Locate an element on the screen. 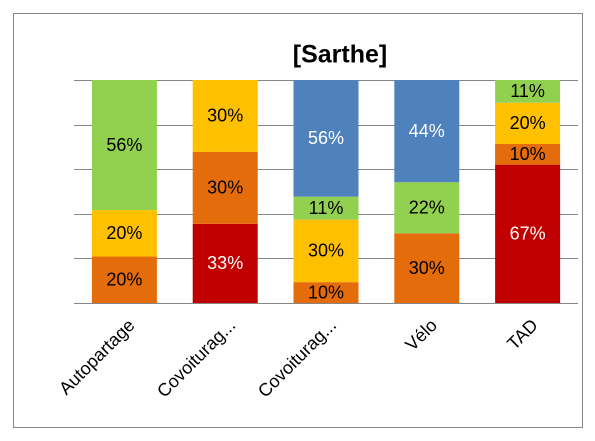 This screenshot has width=595, height=441. data-label: 33% is located at coordinates (225, 263).